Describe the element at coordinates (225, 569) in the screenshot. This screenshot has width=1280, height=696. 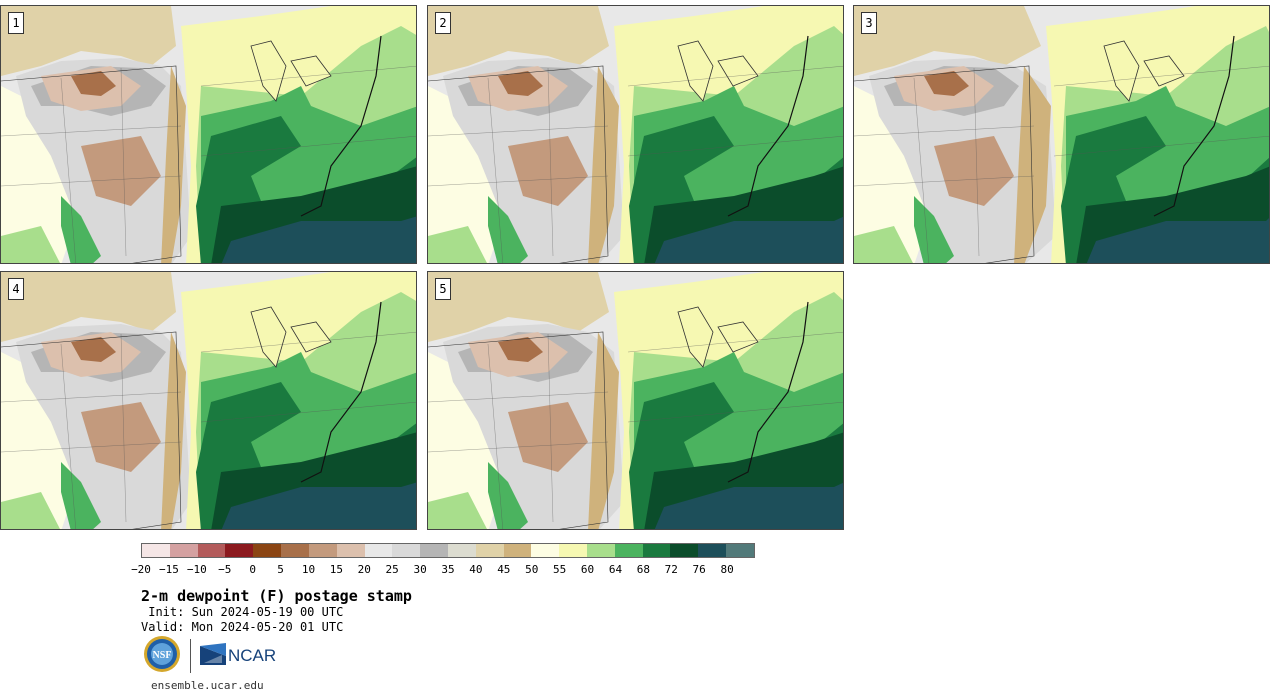
I see `colorbar-tick-label: −5` at that location.